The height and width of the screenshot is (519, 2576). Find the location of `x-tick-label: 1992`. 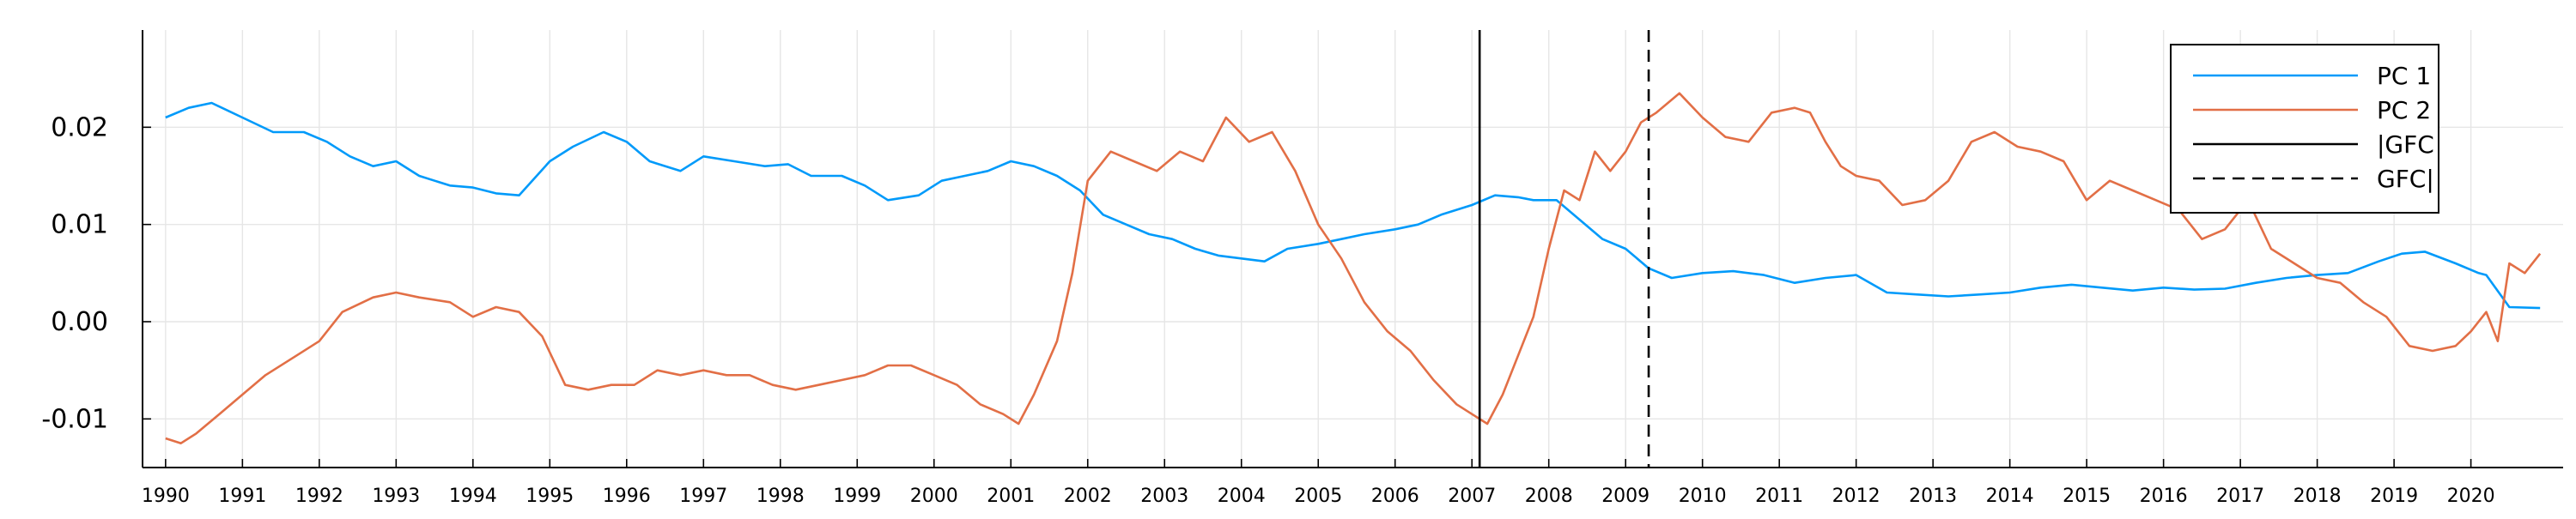

x-tick-label: 1992 is located at coordinates (319, 496).